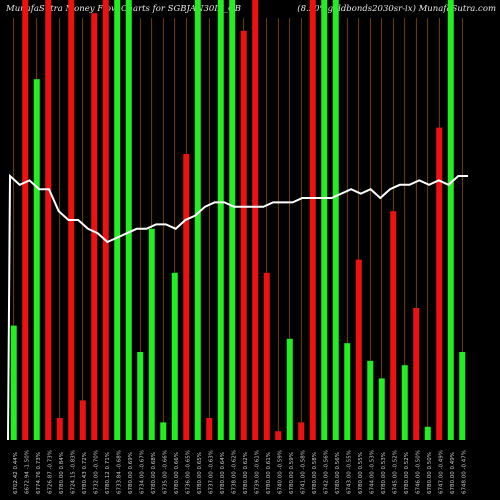 Image resolution: width=500 pixels, height=500 pixels. Describe the element at coordinates (211, 472) in the screenshot. I see `x-tick-label: 6737.00 -0.63%` at that location.